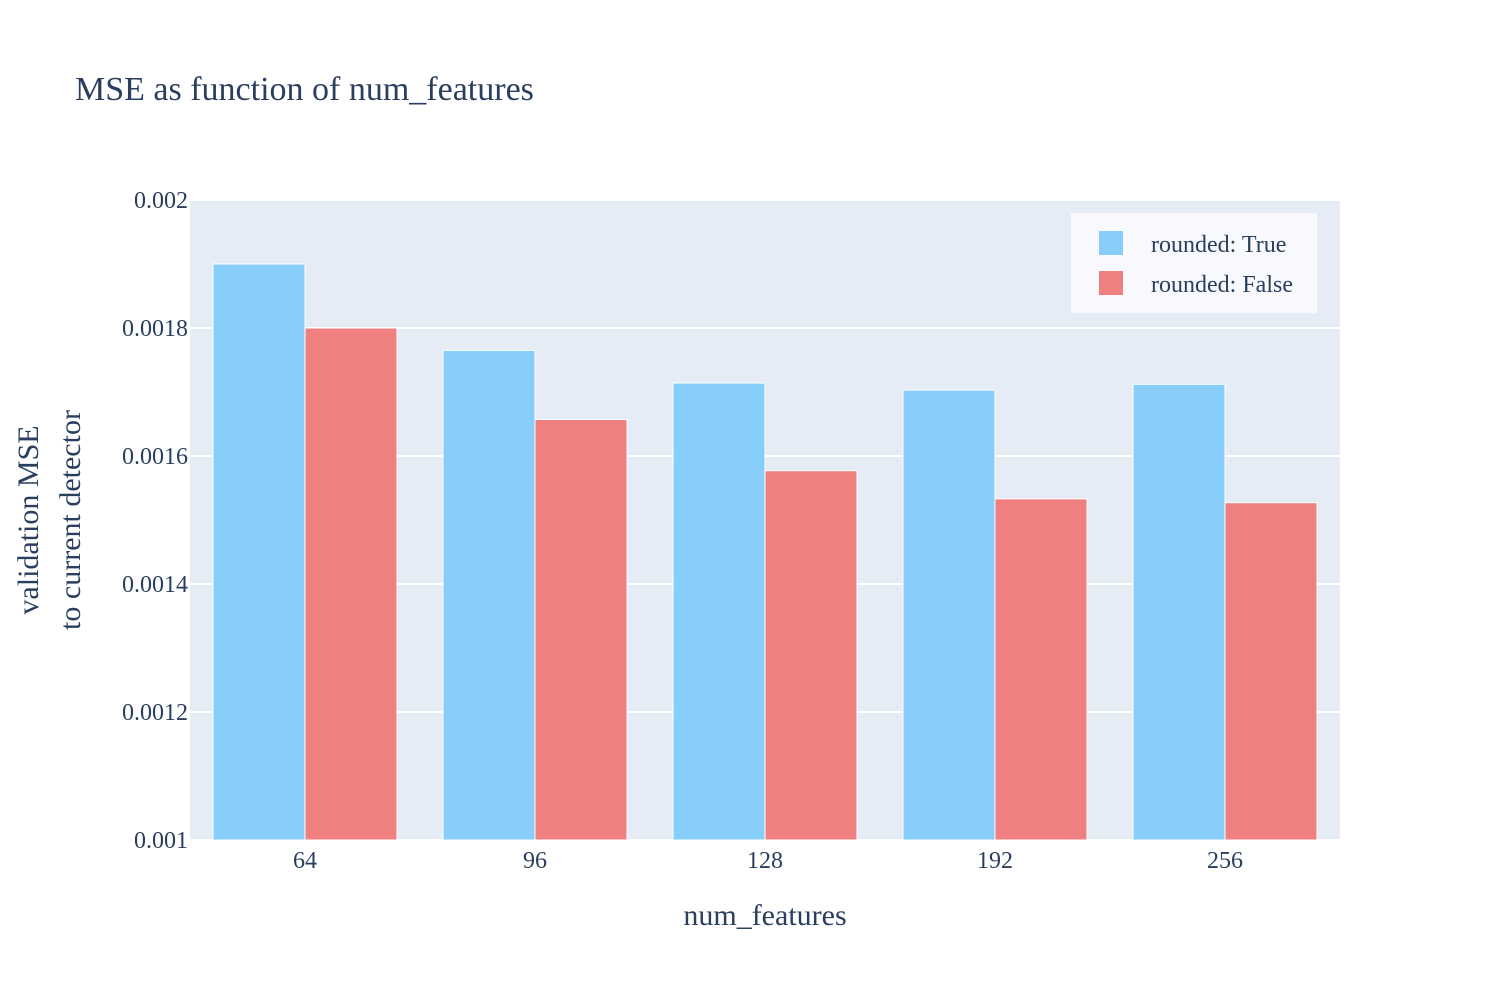 This screenshot has height=1005, width=1500. What do you see at coordinates (535, 861) in the screenshot?
I see `x-tick-label: 96` at bounding box center [535, 861].